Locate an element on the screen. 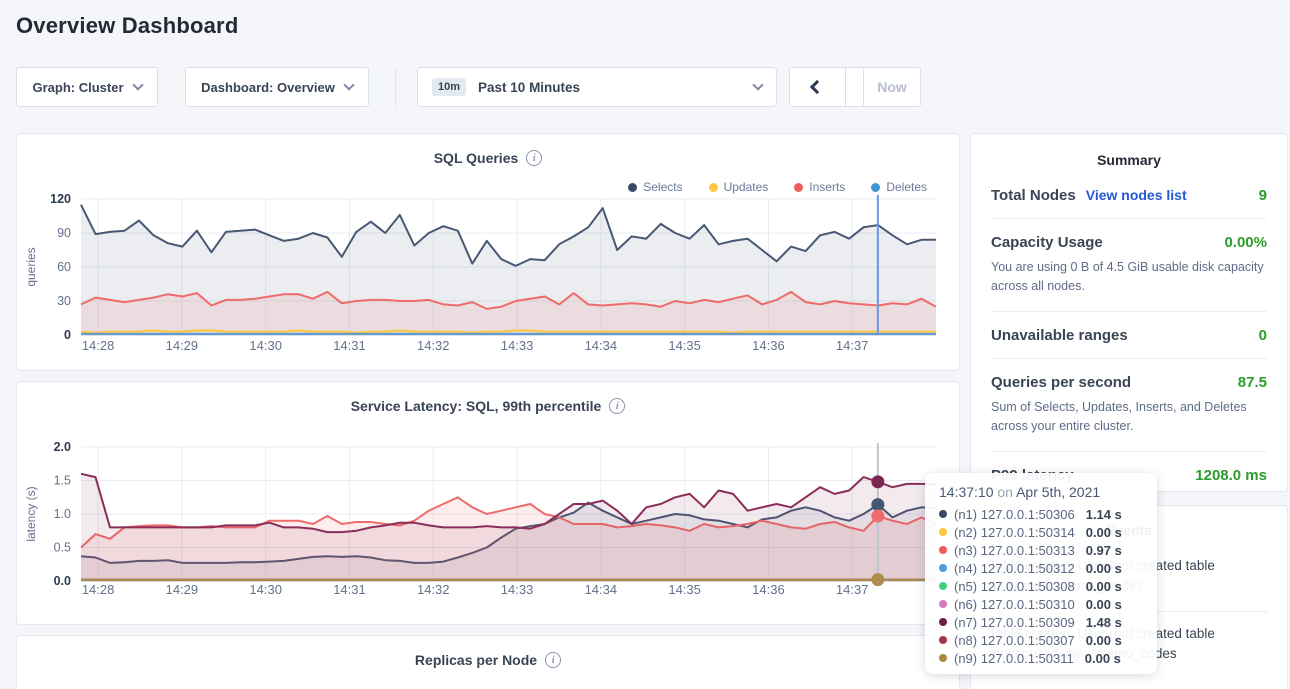  time-range-badge: 10m is located at coordinates (449, 87).